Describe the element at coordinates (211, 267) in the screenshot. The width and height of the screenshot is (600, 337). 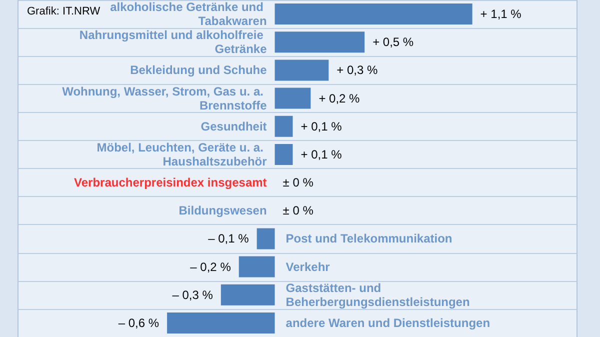
I see `data-label: – 0,2 %` at that location.